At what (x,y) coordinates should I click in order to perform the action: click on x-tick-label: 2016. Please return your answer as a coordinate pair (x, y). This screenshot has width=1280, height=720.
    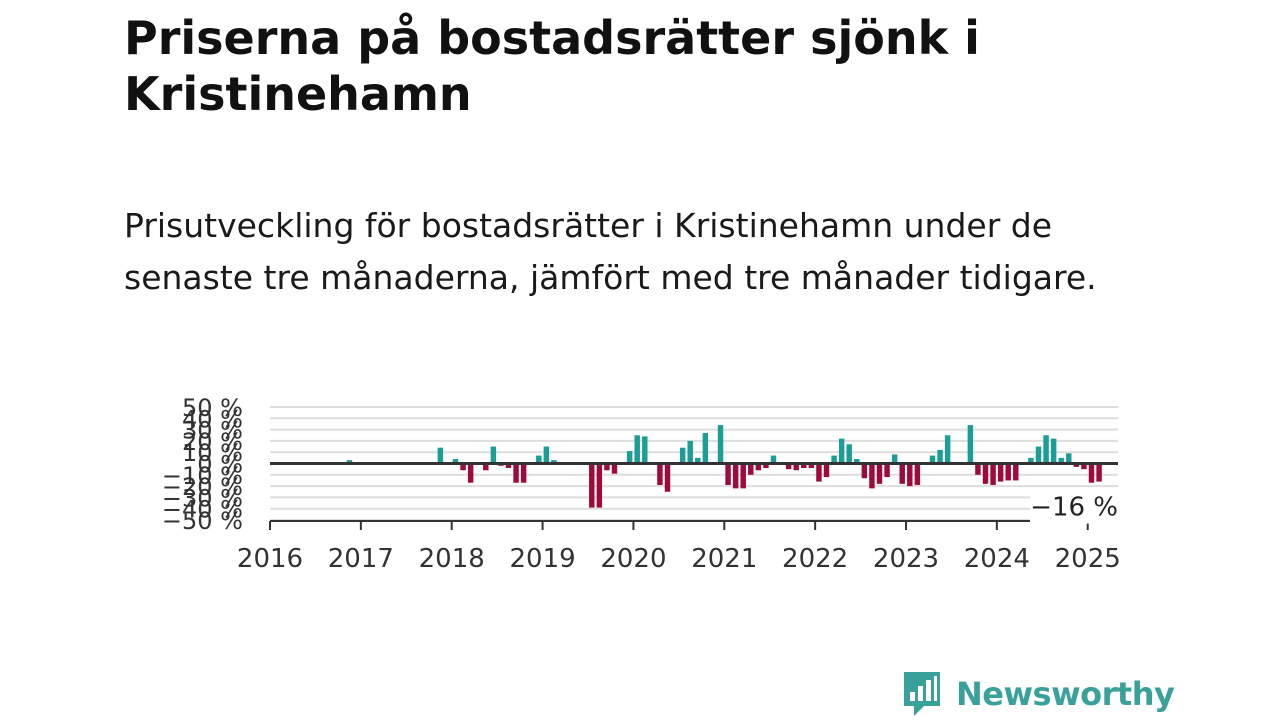
    Looking at the image, I should click on (270, 559).